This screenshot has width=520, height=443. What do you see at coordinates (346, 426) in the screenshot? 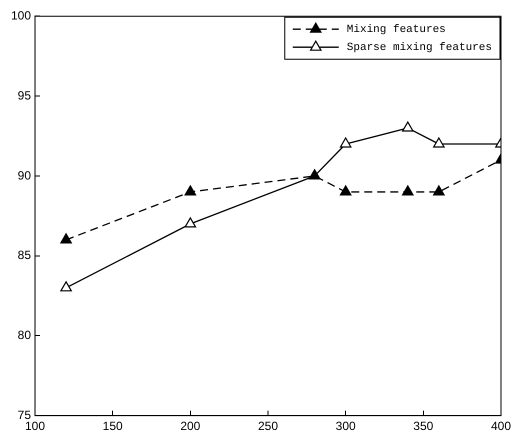
I see `x-tick-label: 300` at bounding box center [346, 426].